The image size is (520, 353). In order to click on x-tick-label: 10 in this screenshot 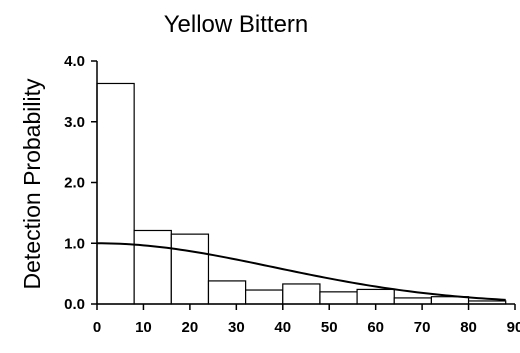, I will do `click(143, 327)`.